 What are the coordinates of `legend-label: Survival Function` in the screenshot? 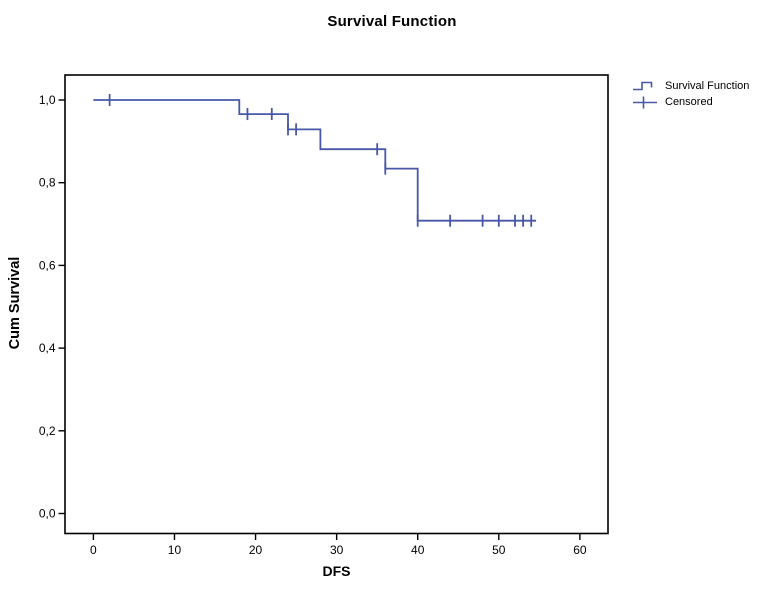 It's located at (707, 85).